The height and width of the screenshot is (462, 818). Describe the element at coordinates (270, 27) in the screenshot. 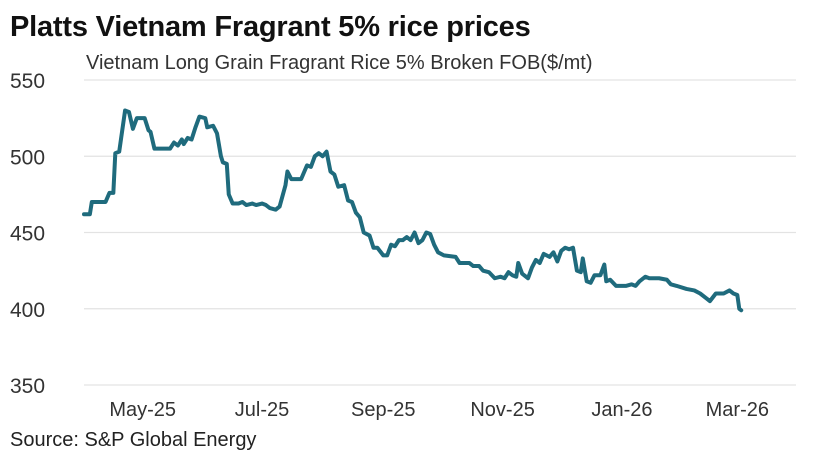

I see `chart-title: Platts Vietnam Fragrant 5% rice prices` at that location.